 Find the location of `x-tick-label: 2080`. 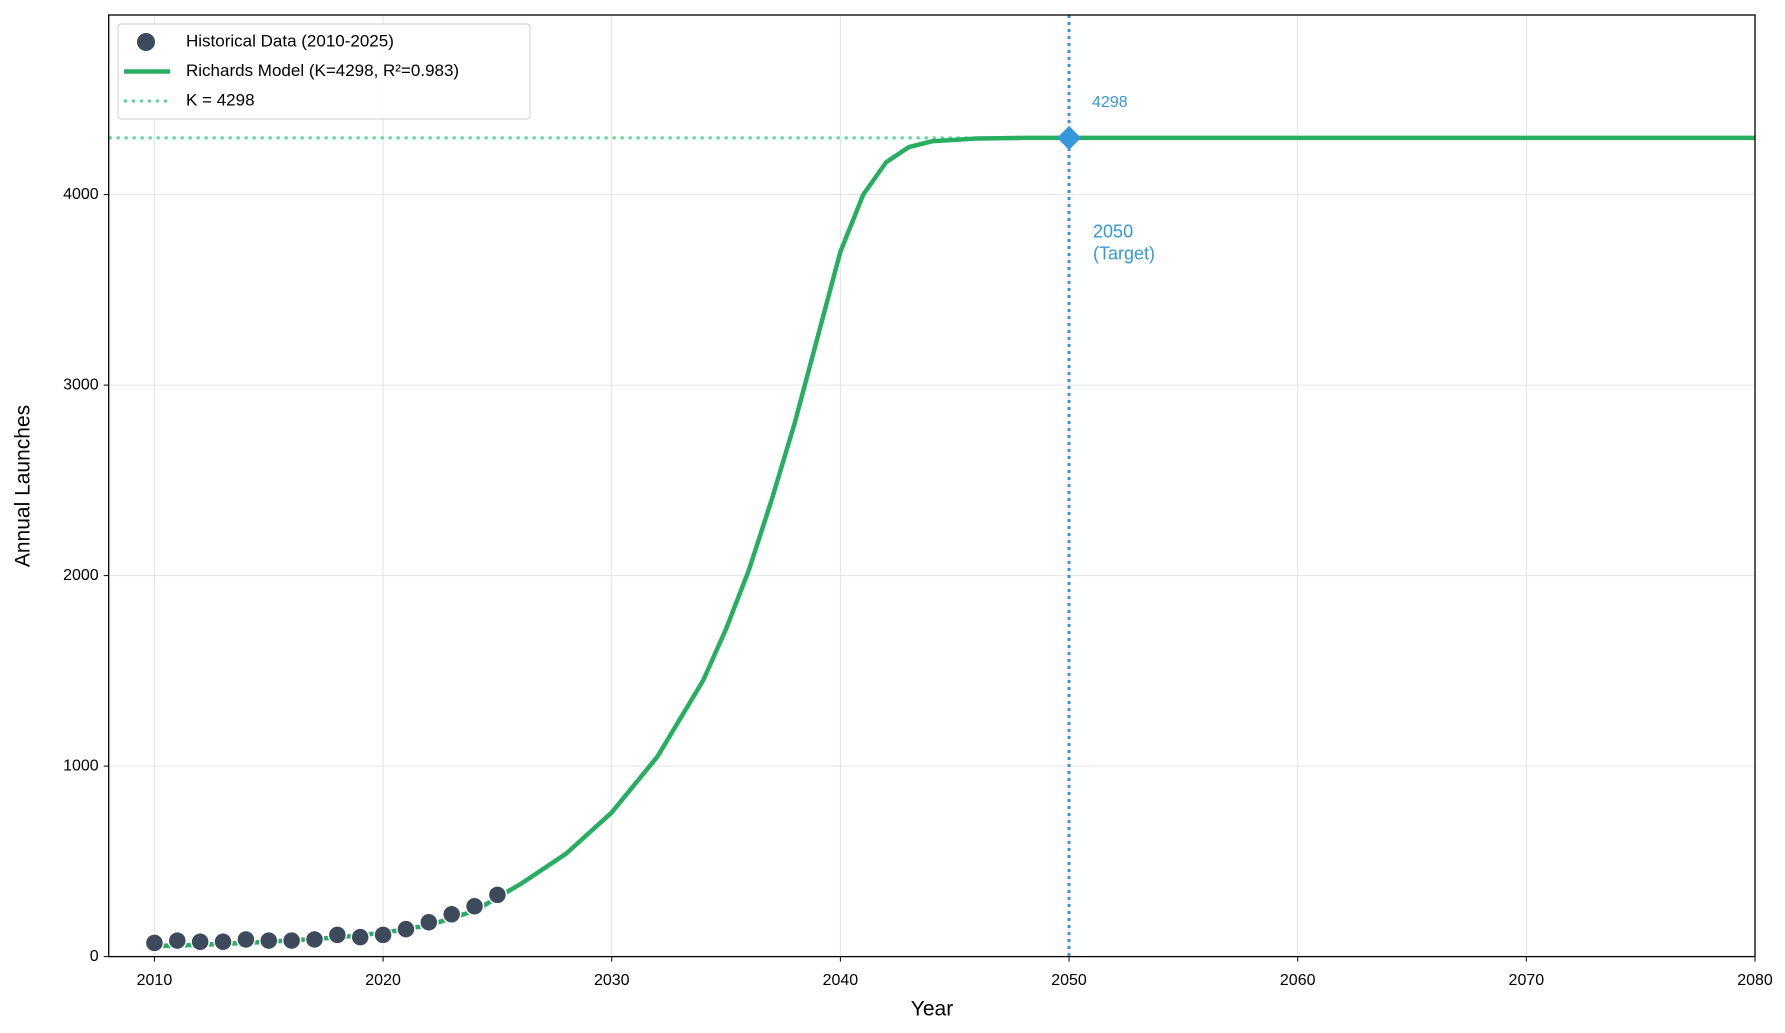

x-tick-label: 2080 is located at coordinates (1755, 980).